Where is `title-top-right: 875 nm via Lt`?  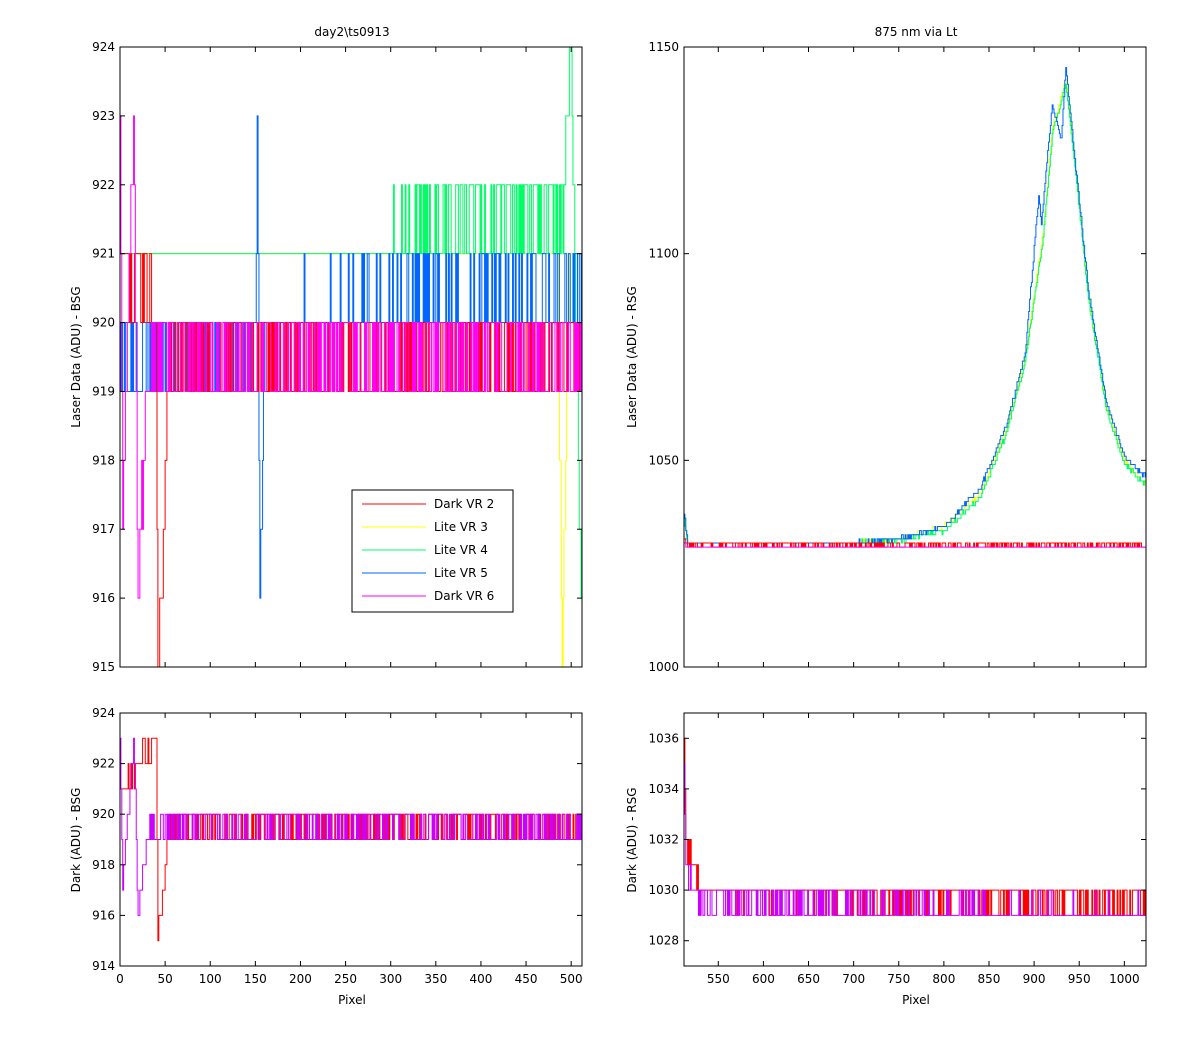
title-top-right: 875 nm via Lt is located at coordinates (916, 32).